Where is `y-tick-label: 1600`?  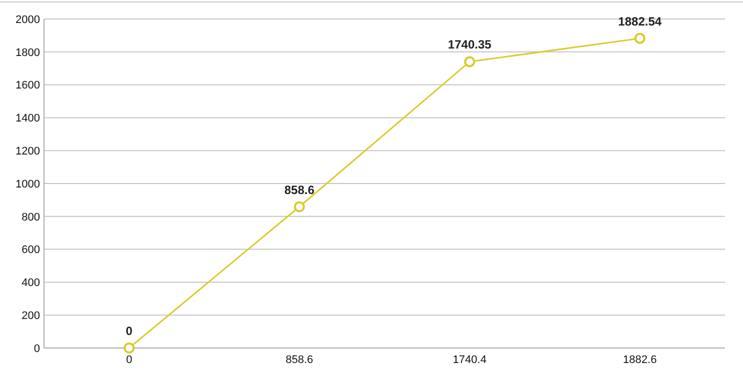 y-tick-label: 1600 is located at coordinates (28, 86).